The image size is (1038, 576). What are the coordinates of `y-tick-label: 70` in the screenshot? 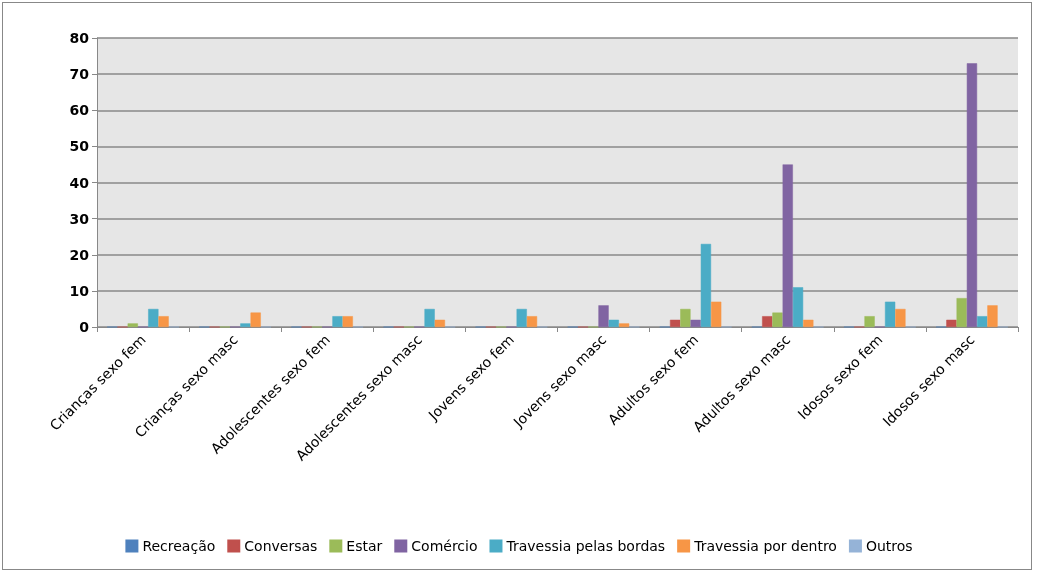 It's located at (79, 74).